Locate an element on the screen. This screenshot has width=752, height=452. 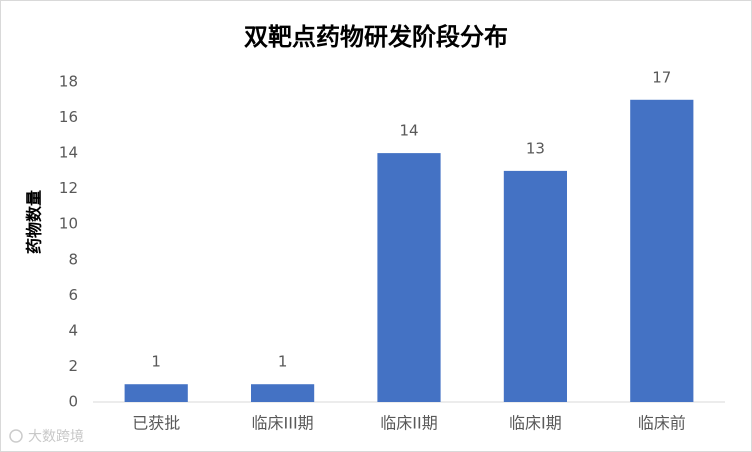
y-tick-label: 4 is located at coordinates (73, 330).